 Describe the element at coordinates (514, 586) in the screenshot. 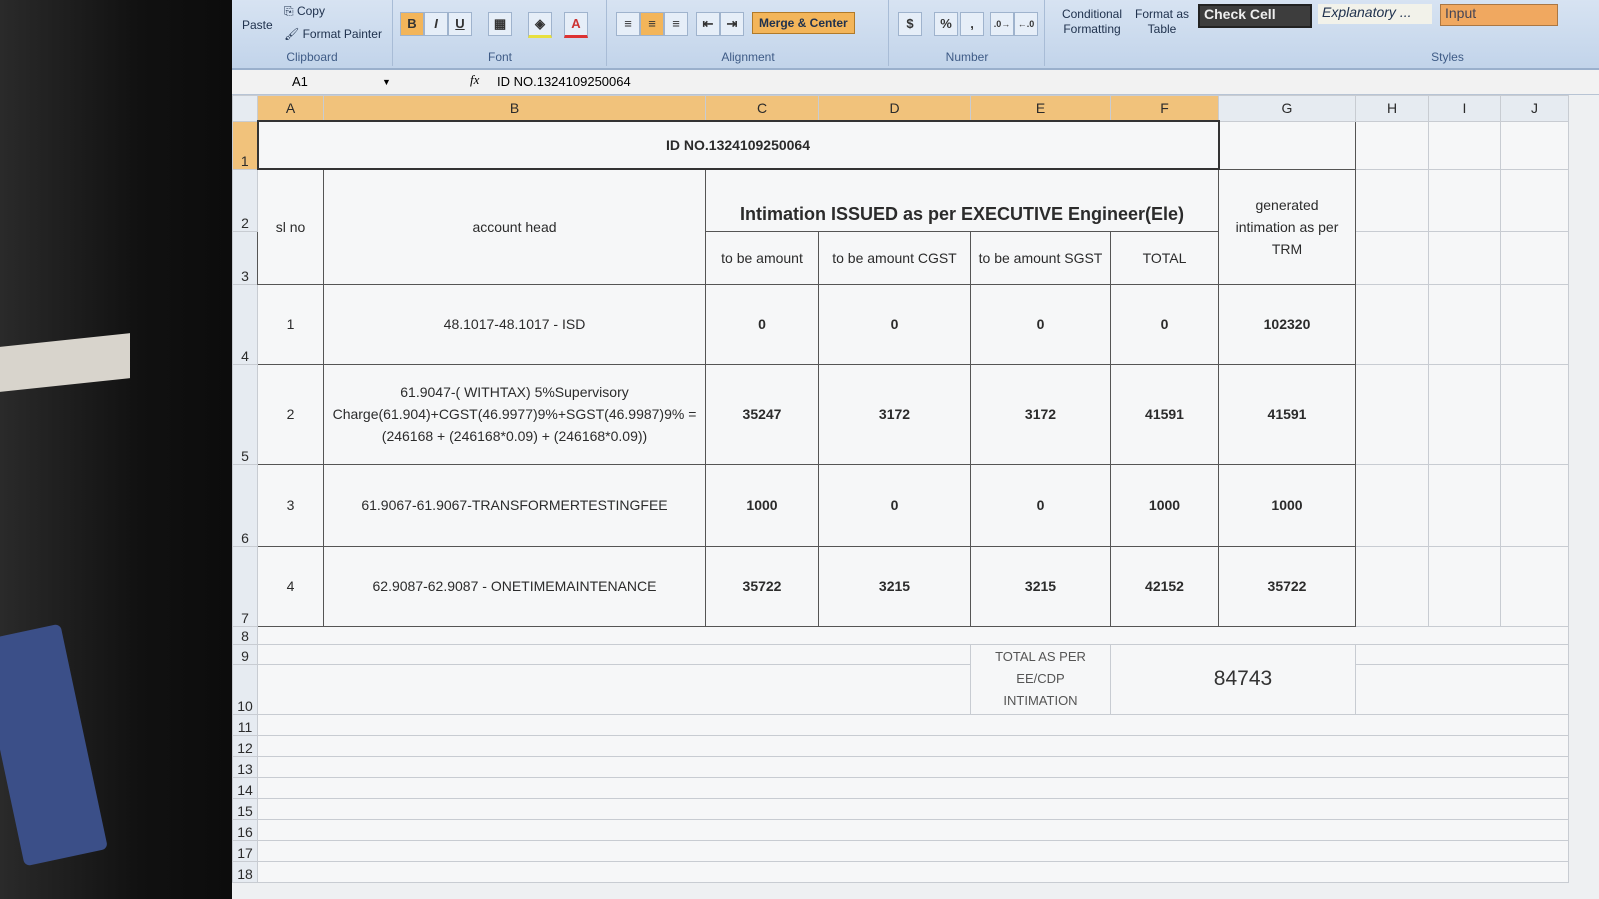

I see `account-head-cell: 62.9087-62.9087 - ONETIMEMAINTENANCE` at that location.